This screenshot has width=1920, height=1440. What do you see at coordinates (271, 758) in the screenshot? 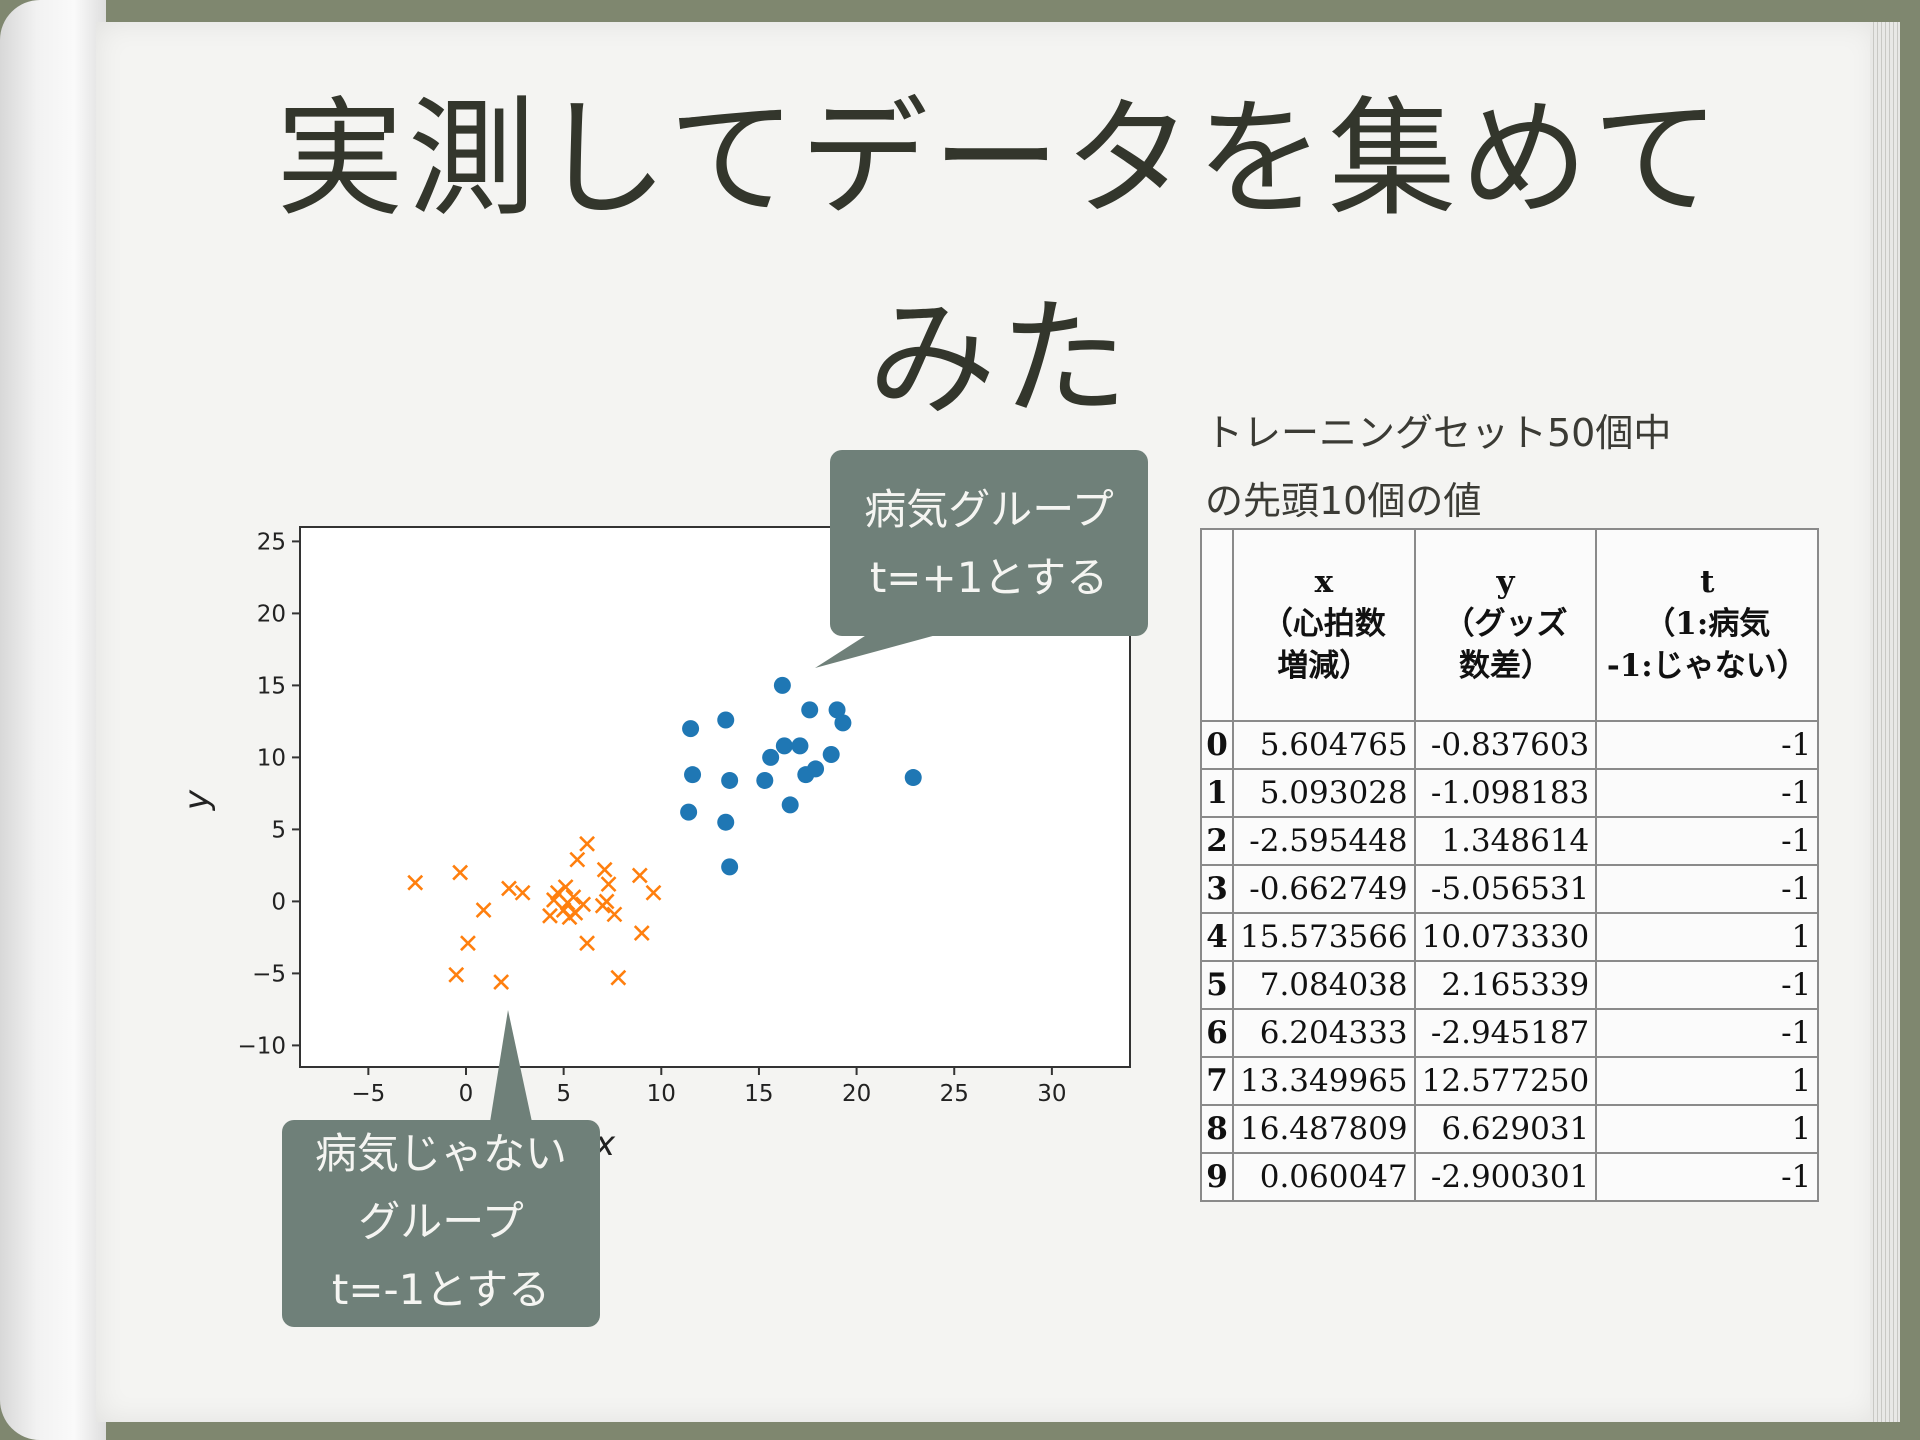
I see `y-tick-label: 10` at bounding box center [271, 758].